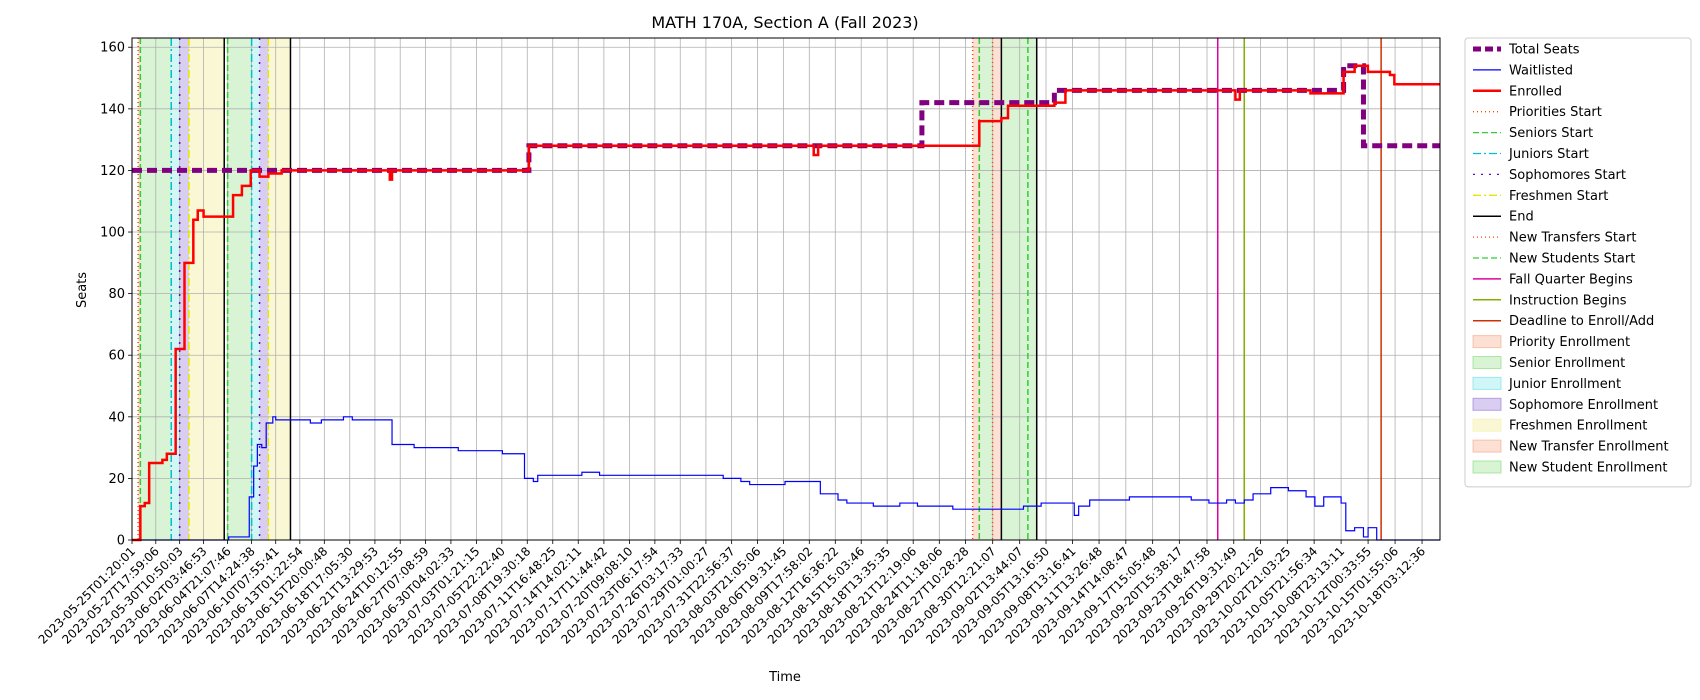  I want to click on legend-item-new-student-enrollment-swatch, so click(1487, 467).